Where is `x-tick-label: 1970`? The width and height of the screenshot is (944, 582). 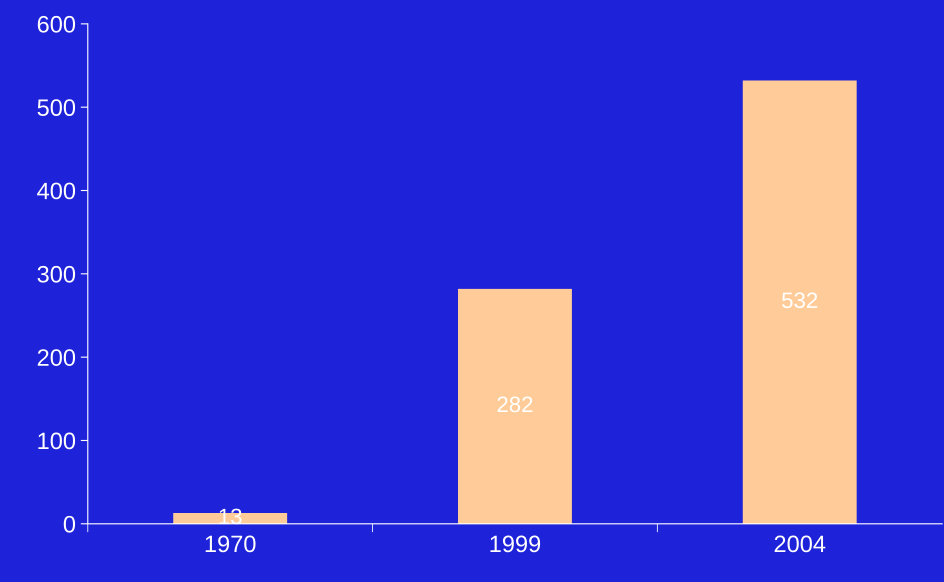
x-tick-label: 1970 is located at coordinates (231, 544).